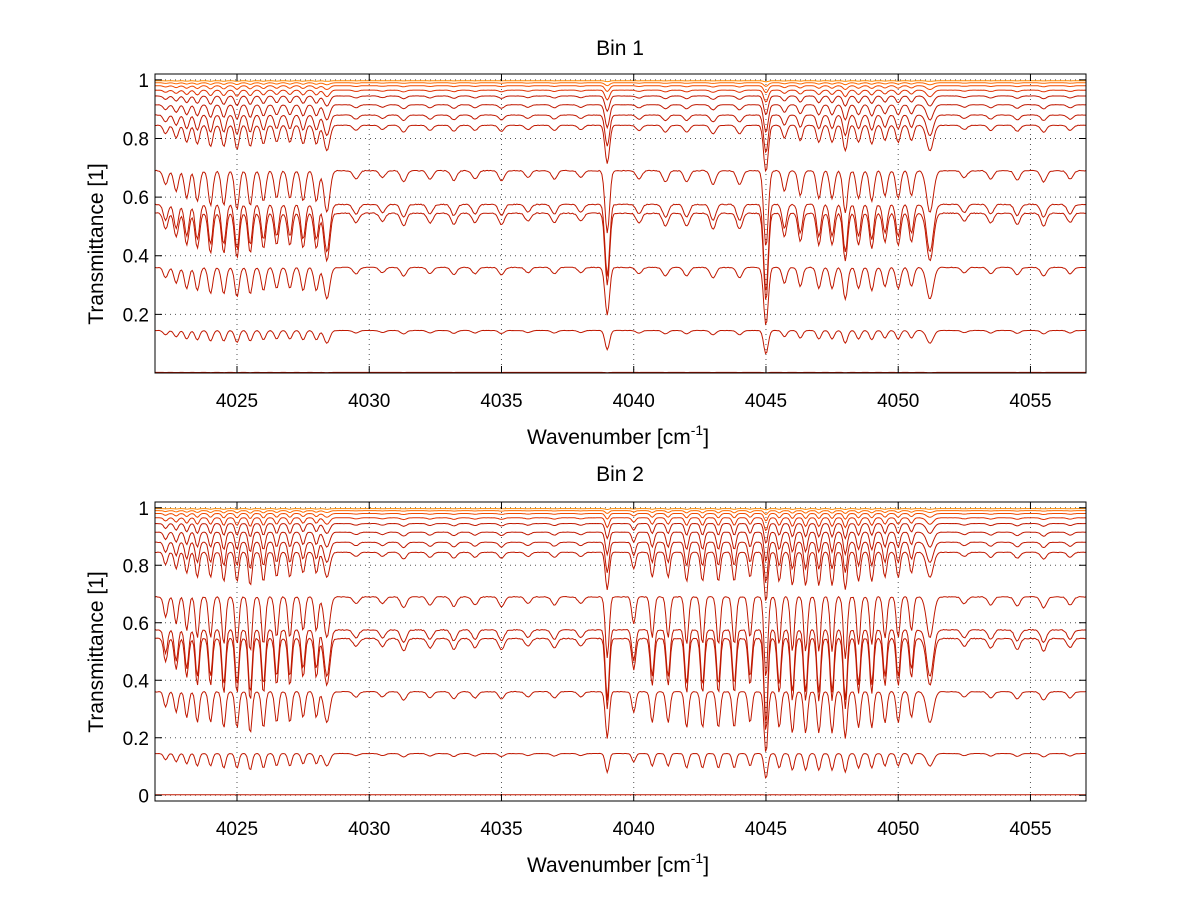 This screenshot has height=901, width=1200. What do you see at coordinates (697, 430) in the screenshot?
I see `x-axis-label-superscript-bin-1: -1` at bounding box center [697, 430].